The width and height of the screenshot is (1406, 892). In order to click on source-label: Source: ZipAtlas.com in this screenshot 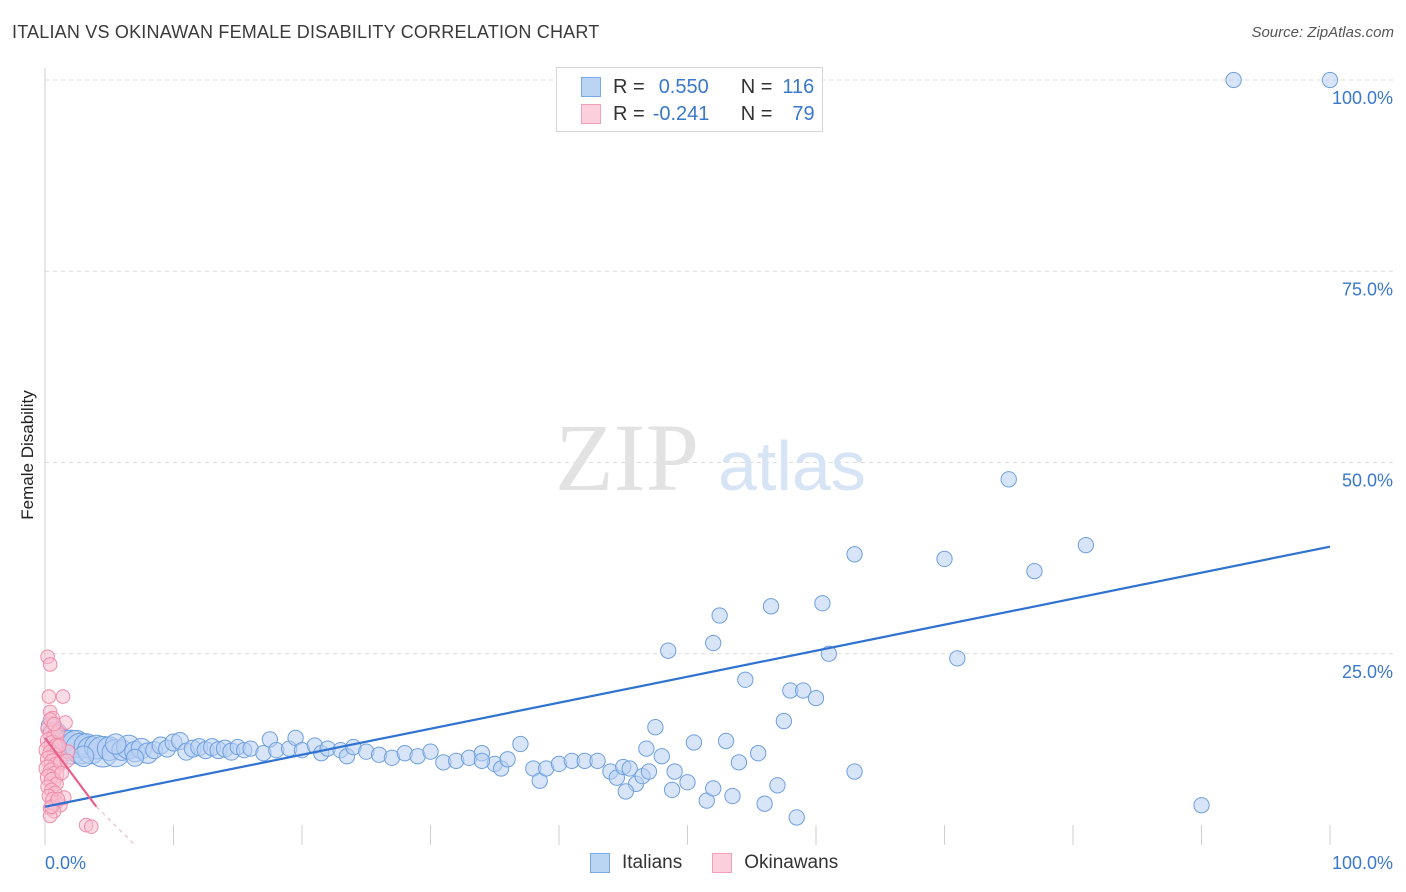, I will do `click(1322, 32)`.